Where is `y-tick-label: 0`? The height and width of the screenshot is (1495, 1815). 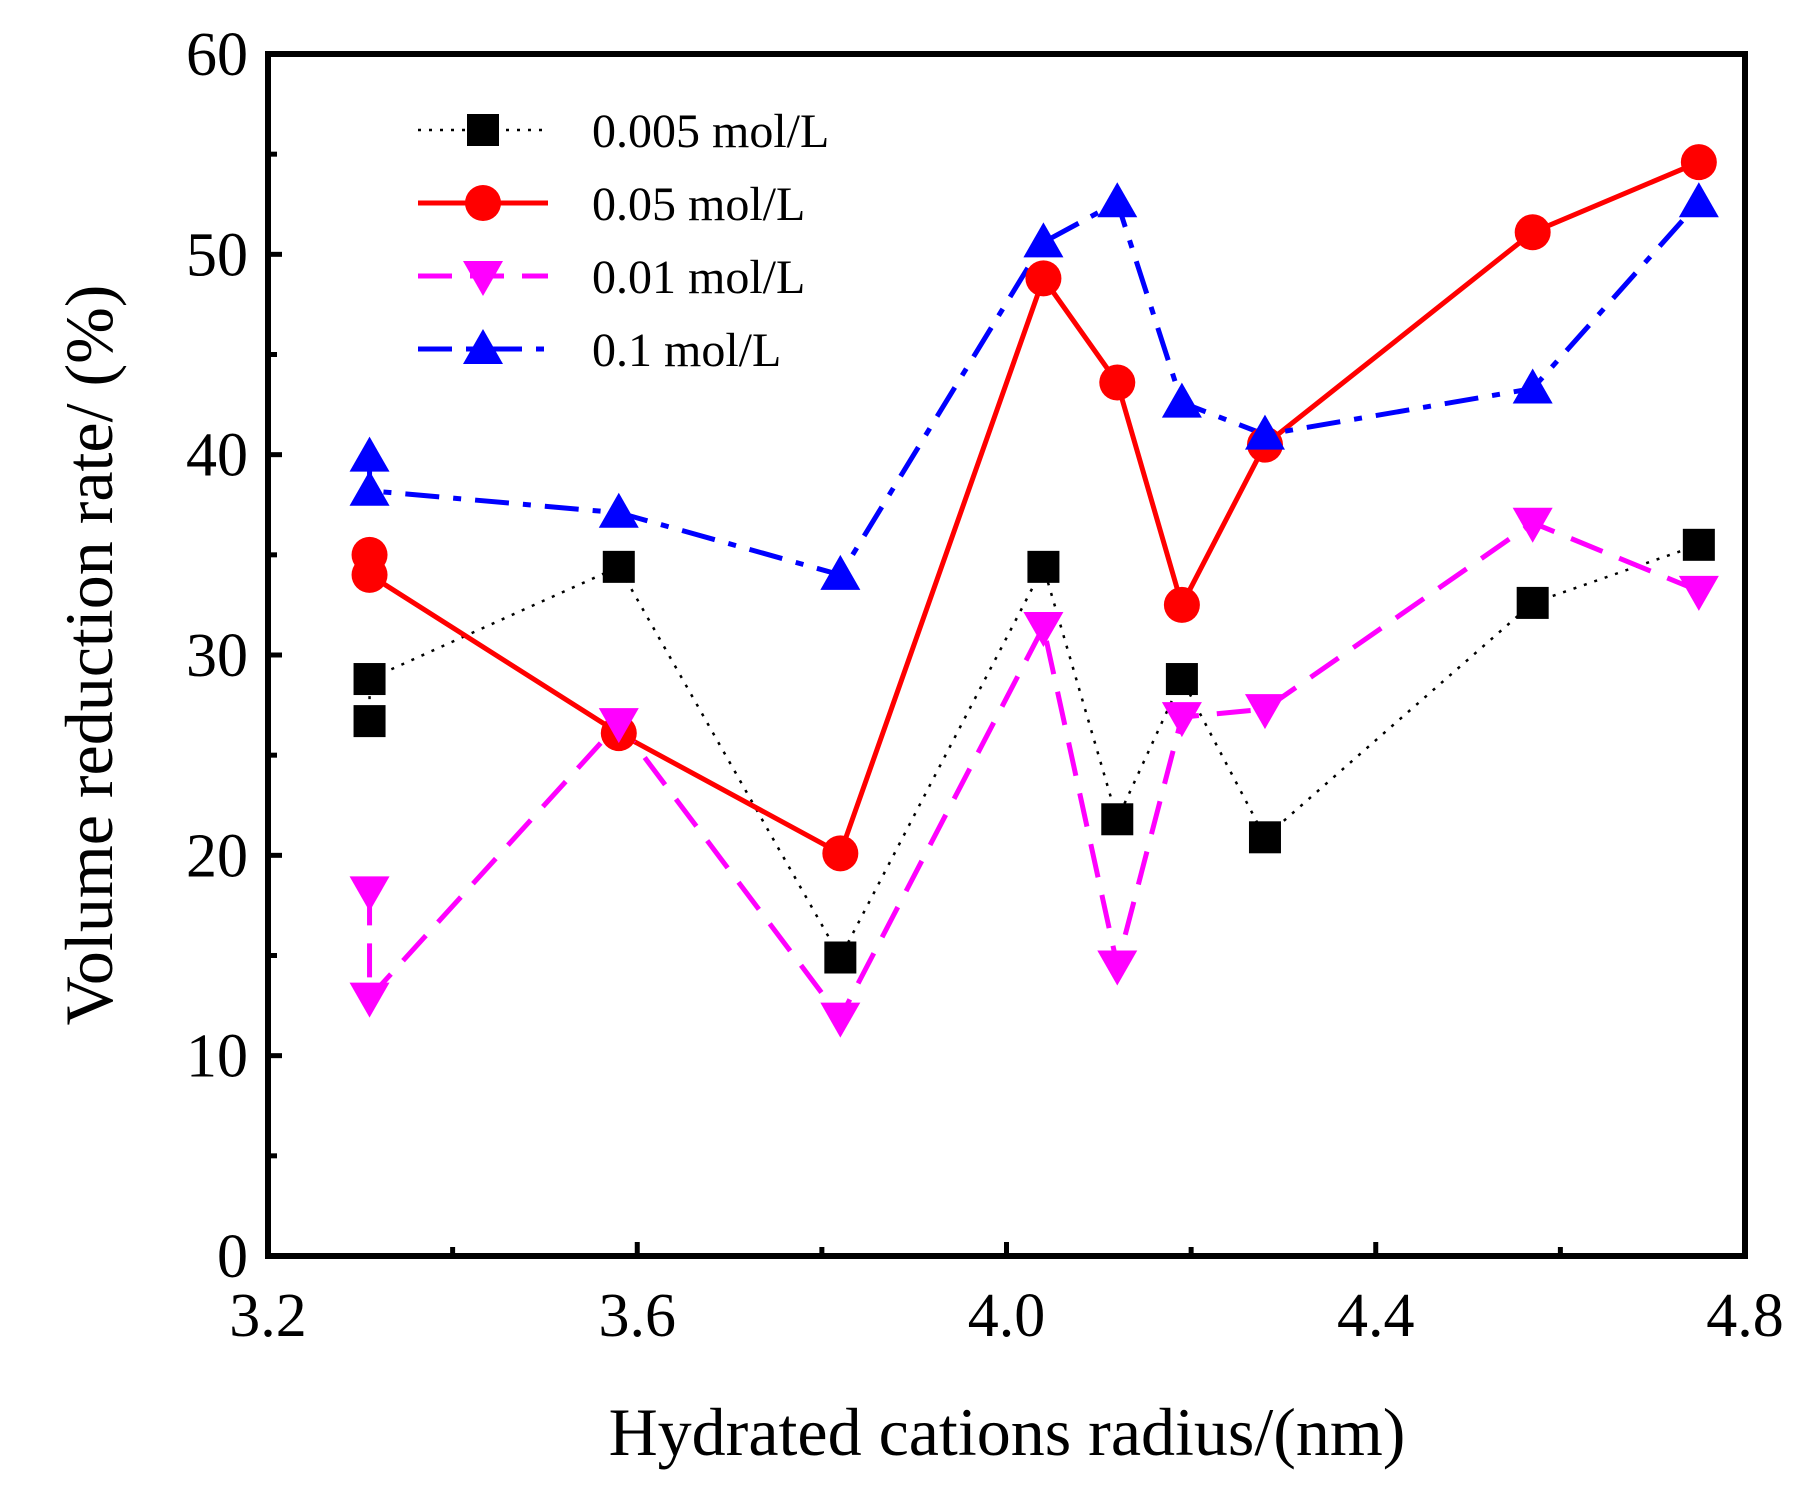 y-tick-label: 0 is located at coordinates (232, 1257).